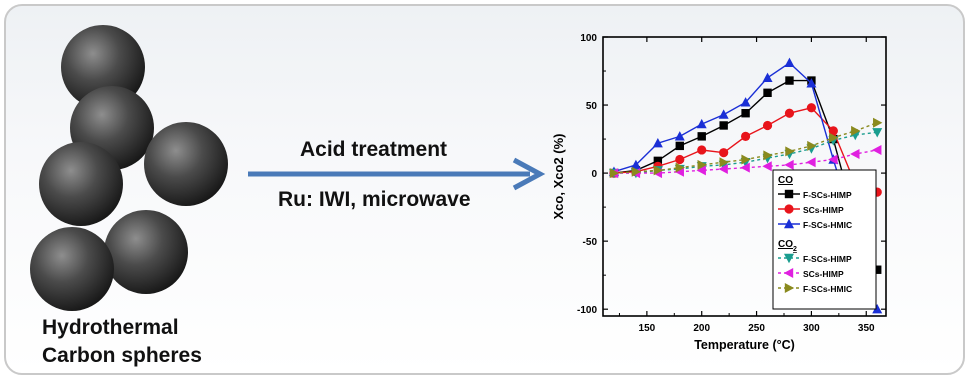 Image resolution: width=971 pixels, height=381 pixels. I want to click on x-tick-label: 150, so click(647, 328).